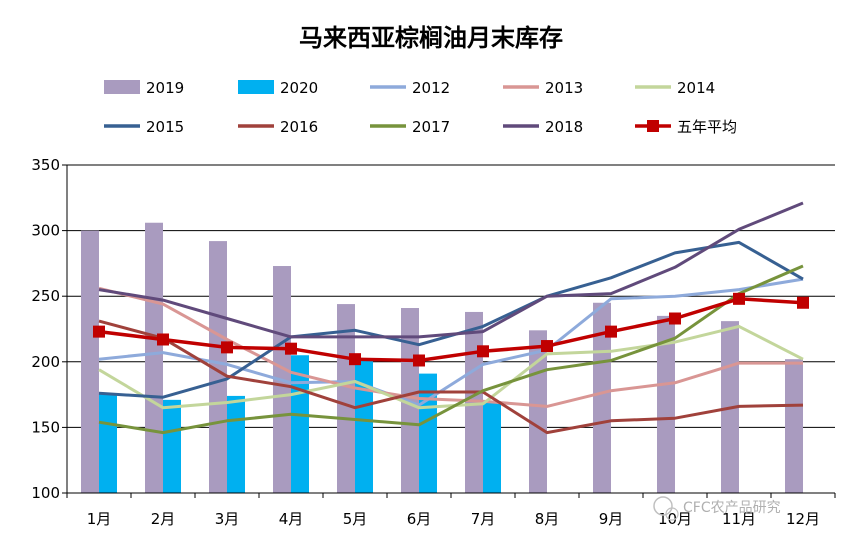 This screenshot has height=547, width=863. Describe the element at coordinates (564, 88) in the screenshot. I see `legend-label-2013: 2013` at that location.